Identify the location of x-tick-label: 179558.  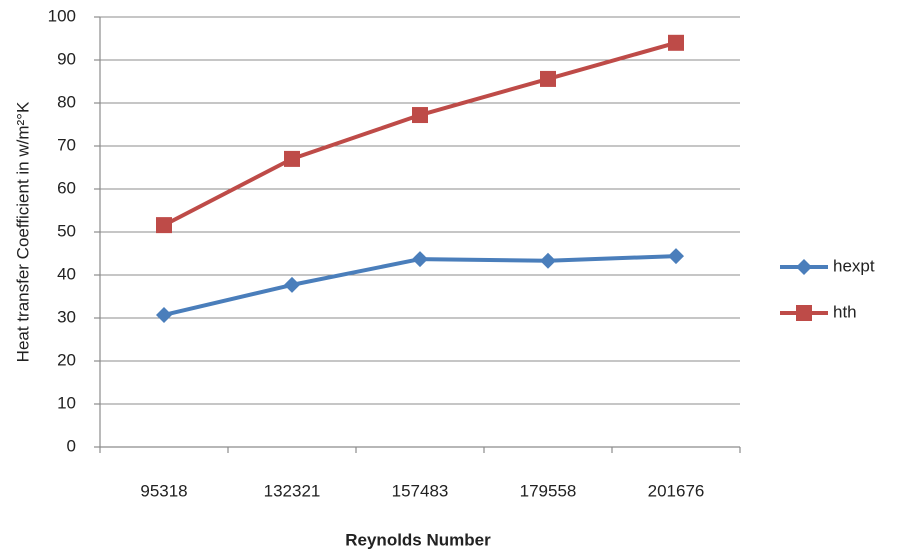
(548, 490).